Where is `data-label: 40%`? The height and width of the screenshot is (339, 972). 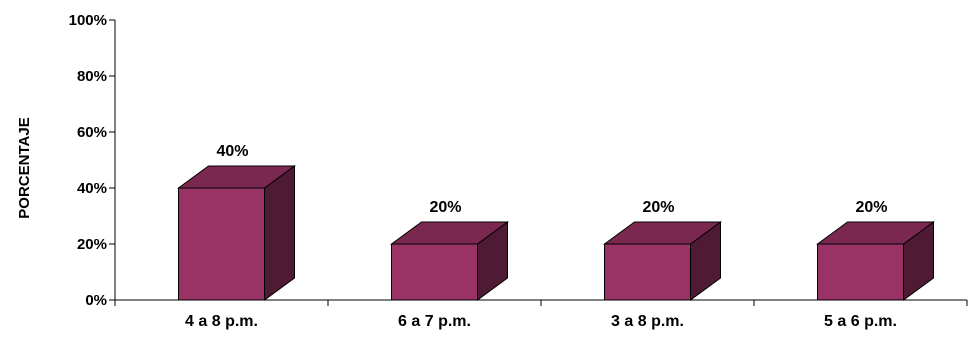
data-label: 40% is located at coordinates (232, 151).